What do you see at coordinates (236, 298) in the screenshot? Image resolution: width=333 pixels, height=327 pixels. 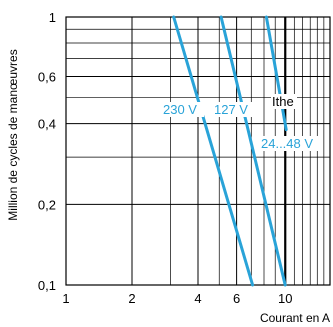 I see `x-tick-label: 6` at bounding box center [236, 298].